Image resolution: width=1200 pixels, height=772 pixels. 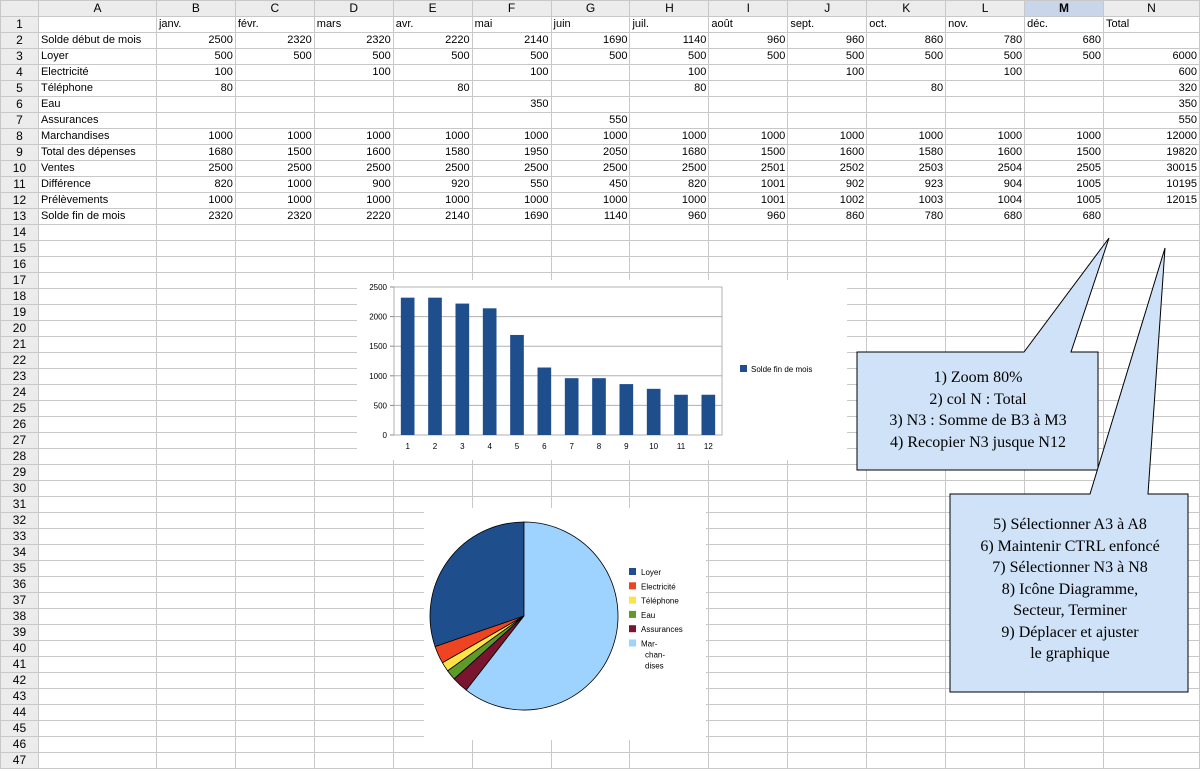 I want to click on row-header-38: 38, so click(x=19, y=616).